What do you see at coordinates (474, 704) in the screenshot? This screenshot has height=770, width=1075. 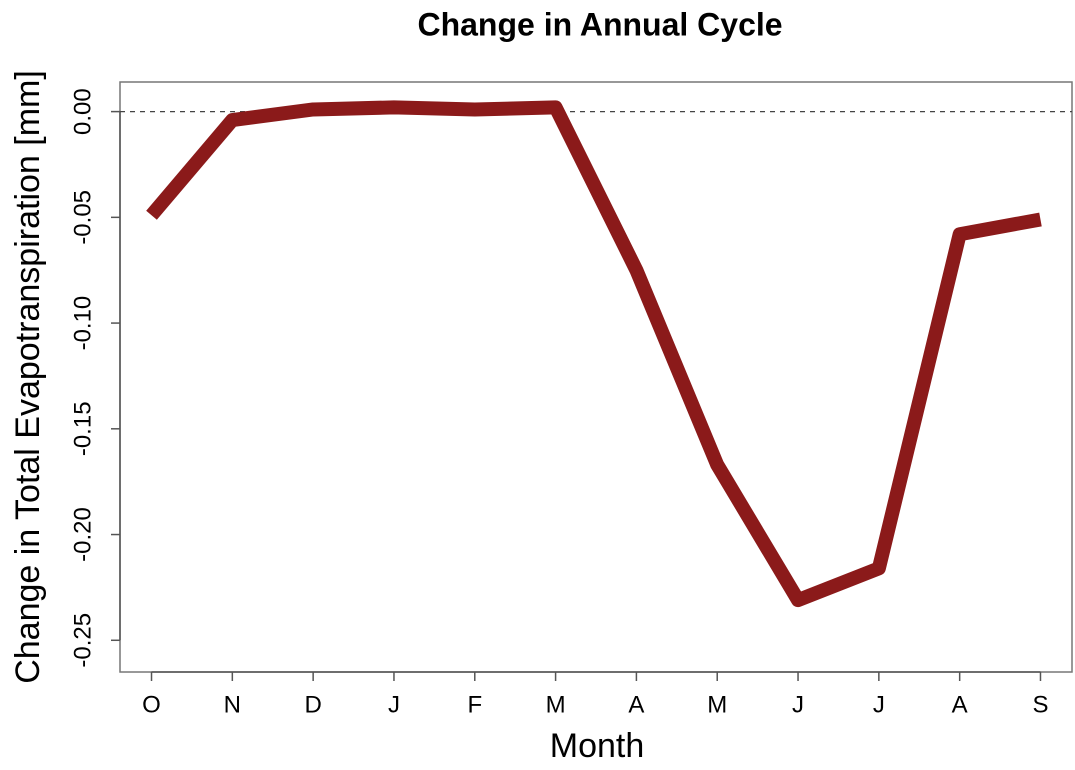 I see `x-tick-label: F` at bounding box center [474, 704].